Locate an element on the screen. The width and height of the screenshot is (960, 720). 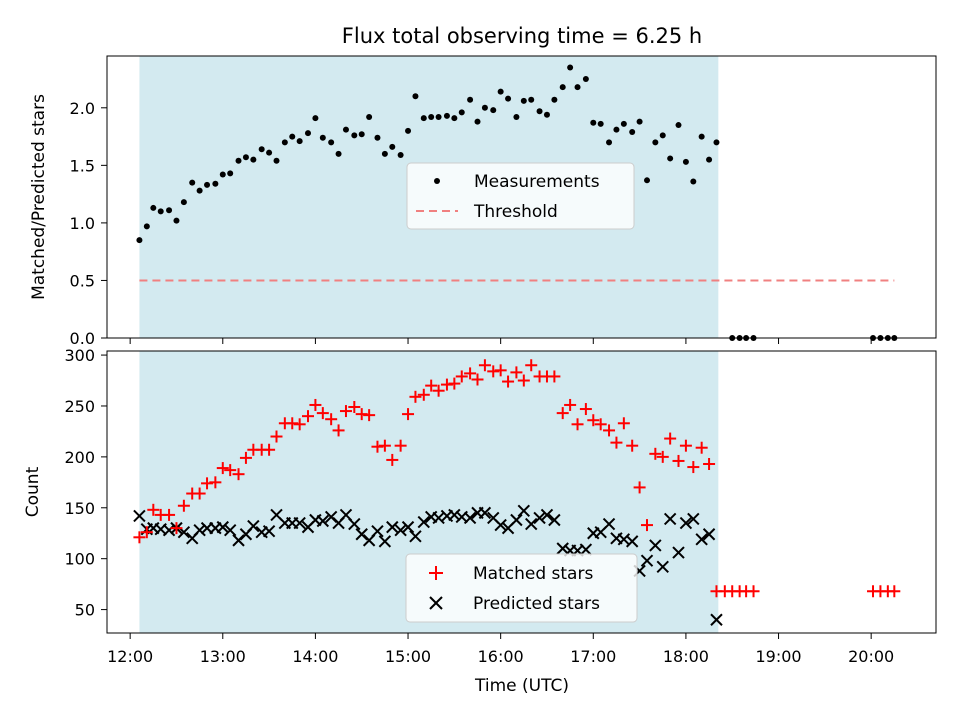
y-tick-label: 300 is located at coordinates (79, 355).